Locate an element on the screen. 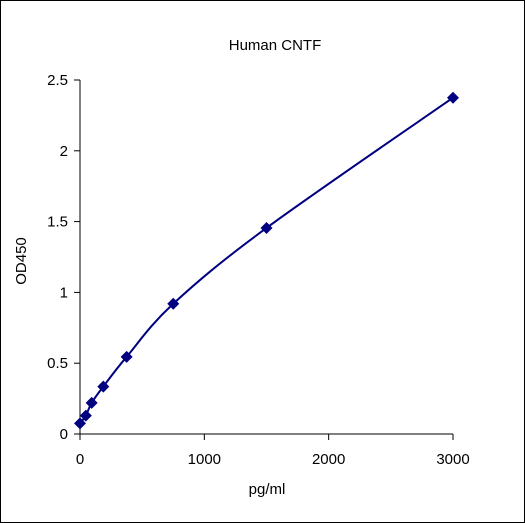 This screenshot has width=525, height=523. y-tick-label: 2 is located at coordinates (64, 151).